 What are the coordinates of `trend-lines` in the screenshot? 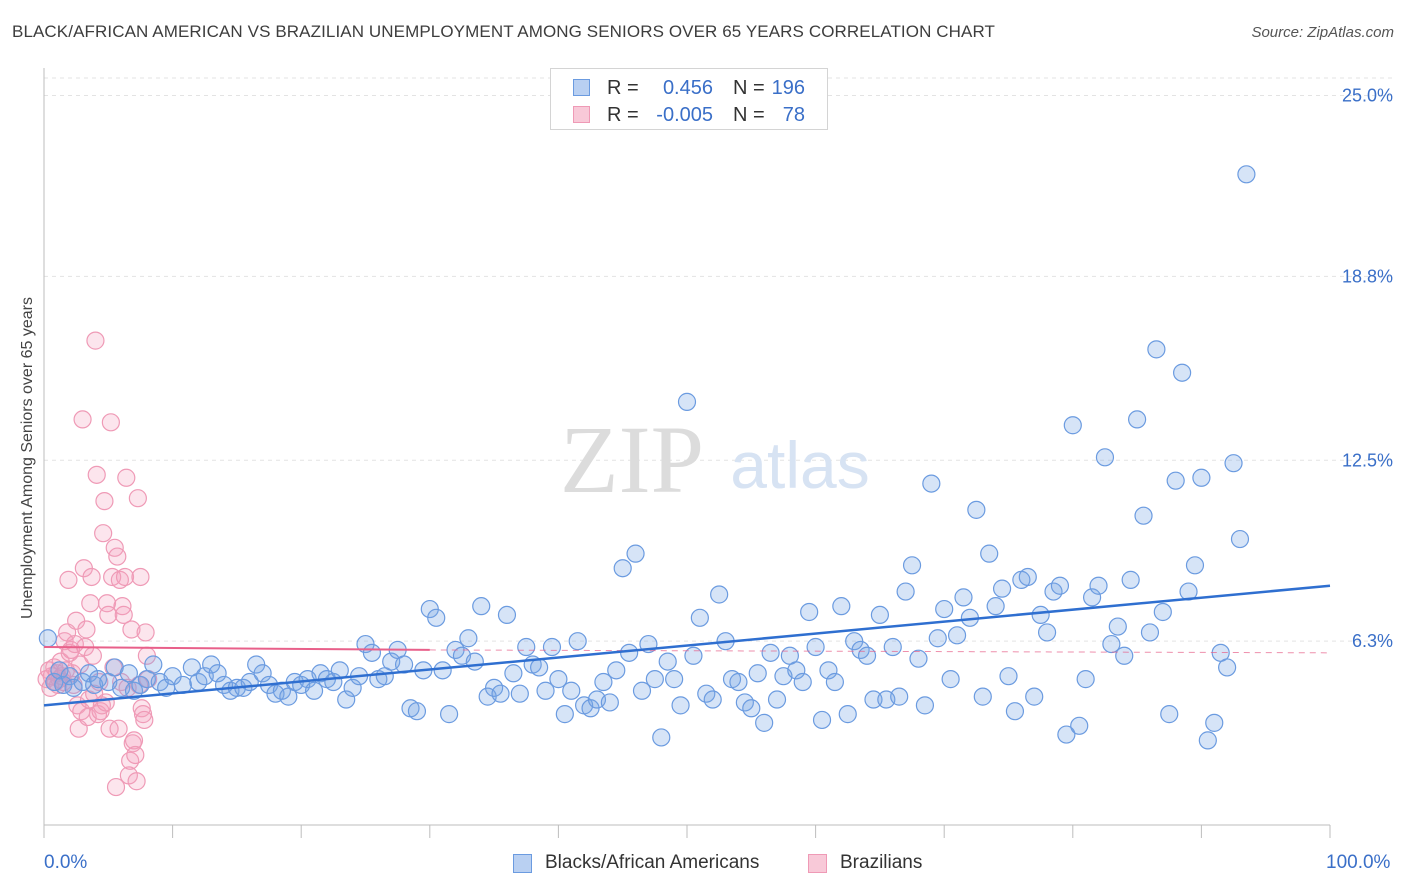 It's located at (687, 645).